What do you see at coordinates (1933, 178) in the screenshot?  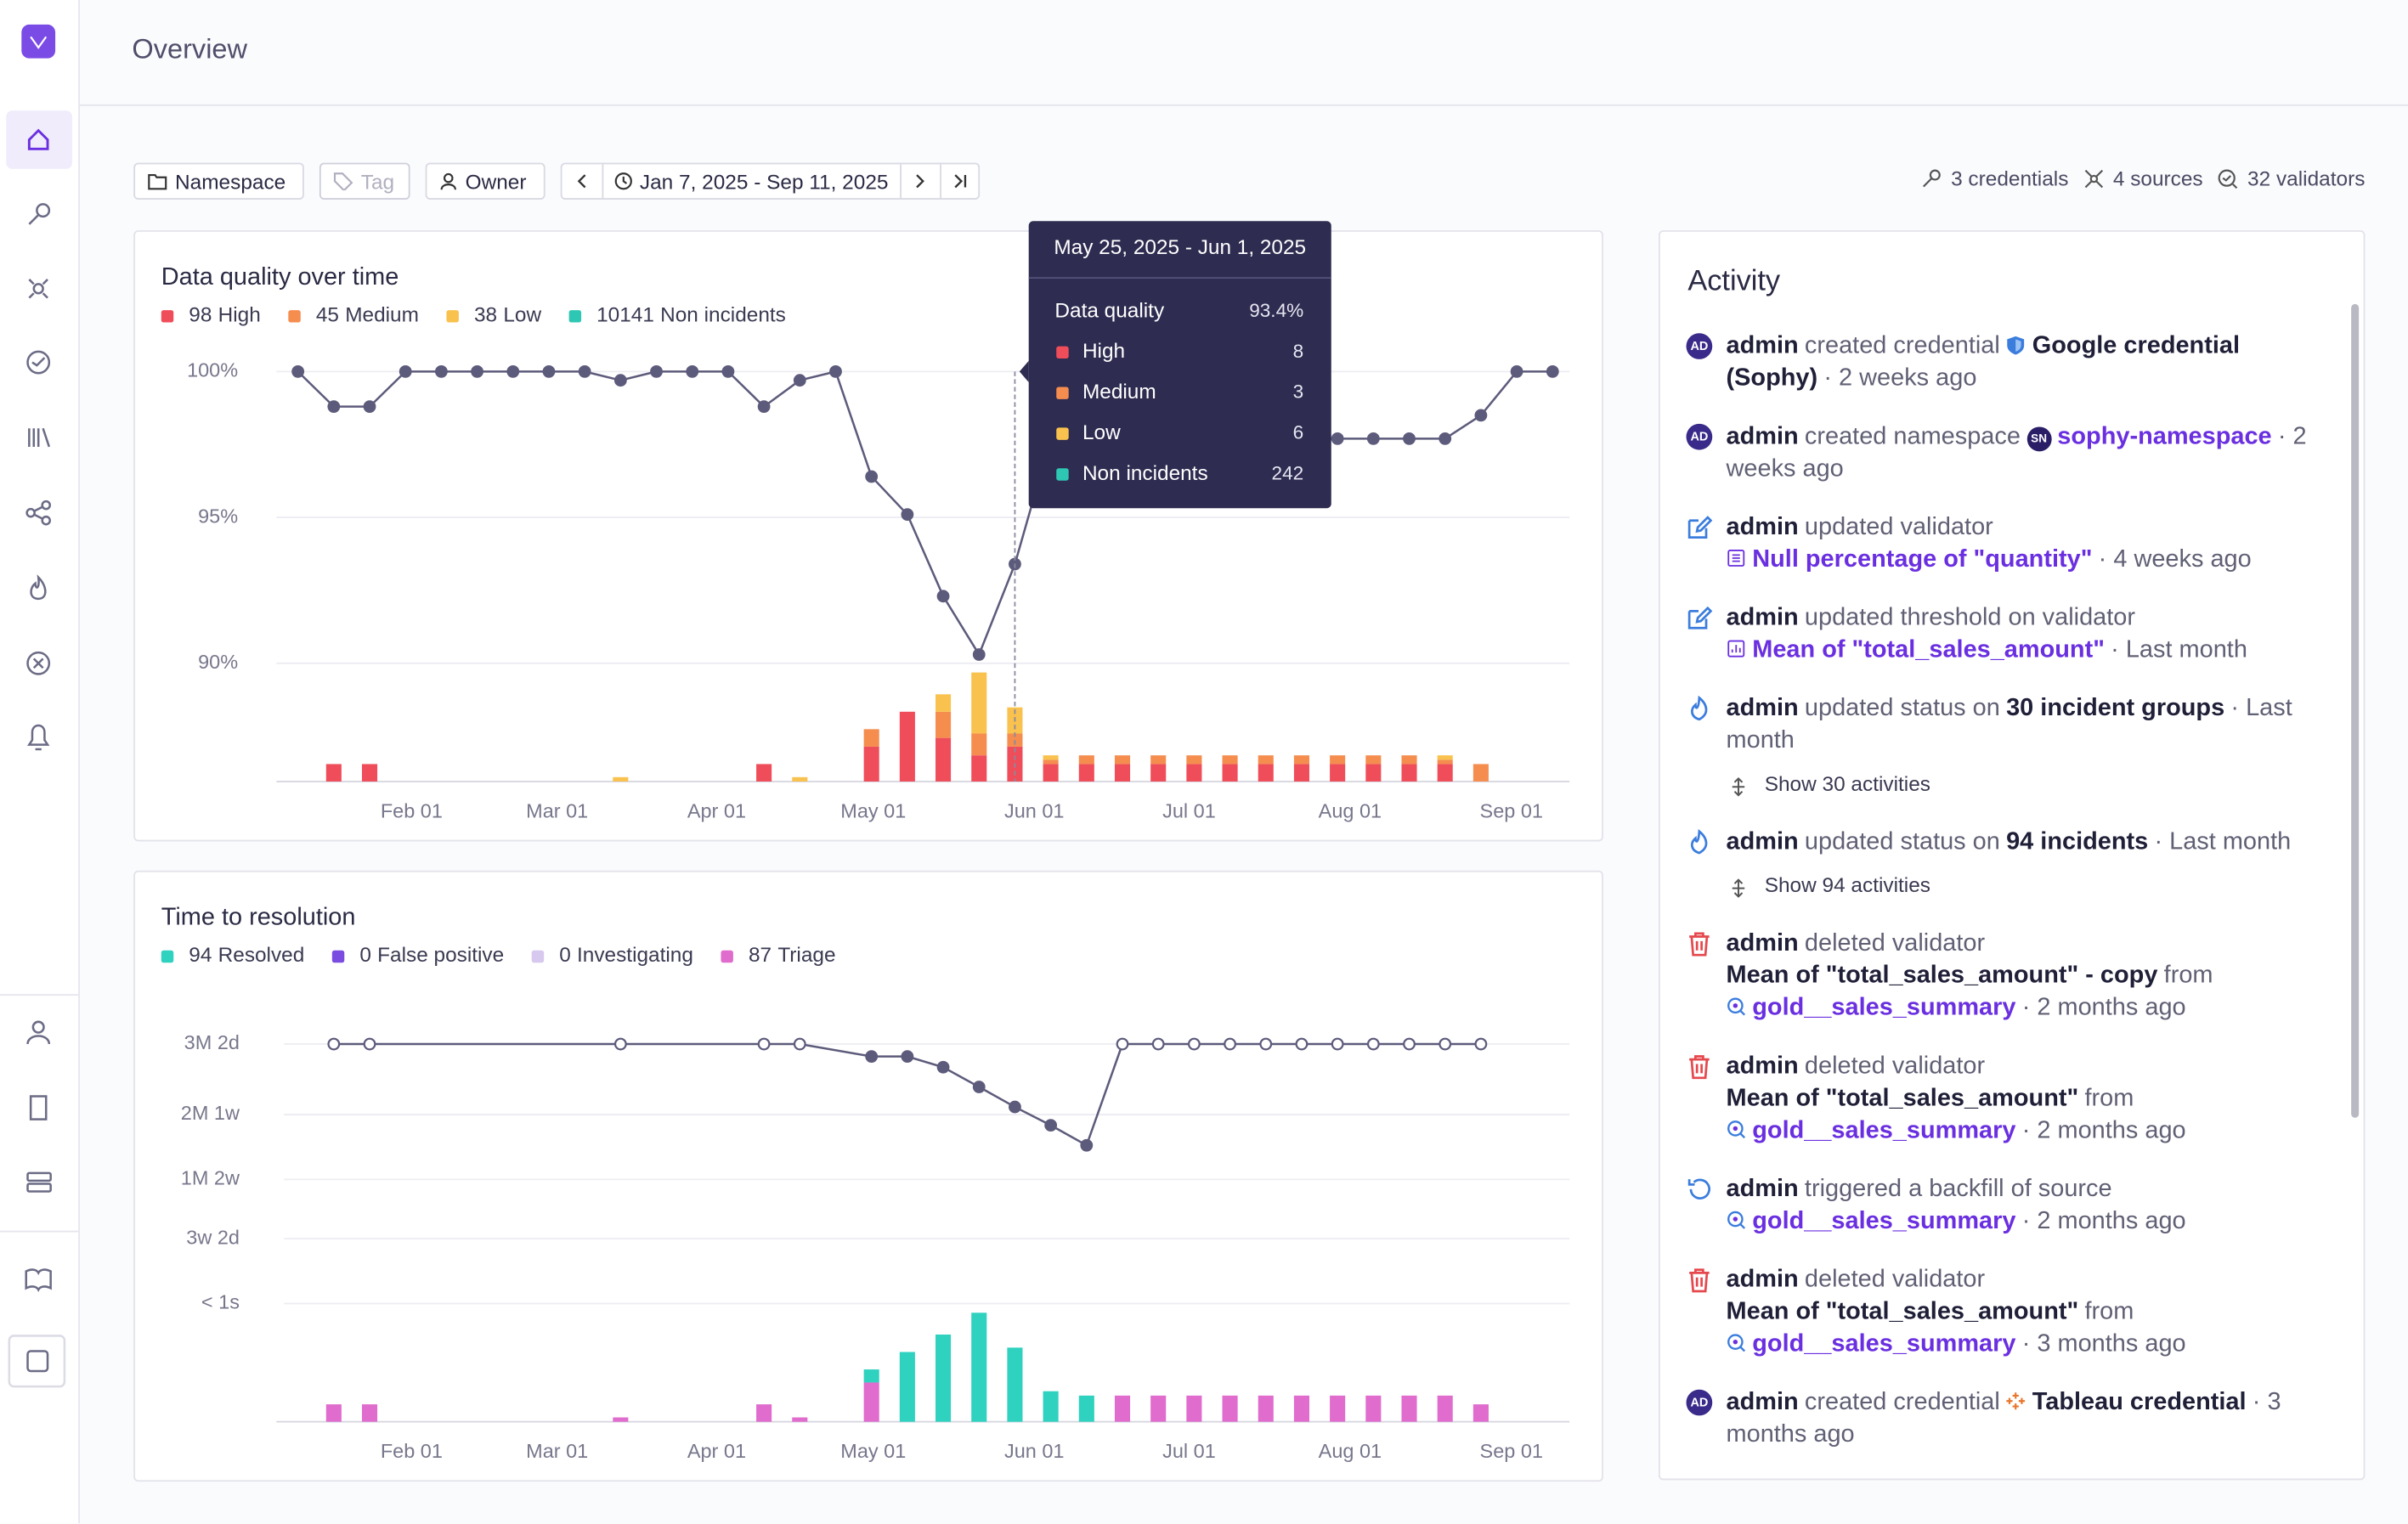 I see `key-icon` at bounding box center [1933, 178].